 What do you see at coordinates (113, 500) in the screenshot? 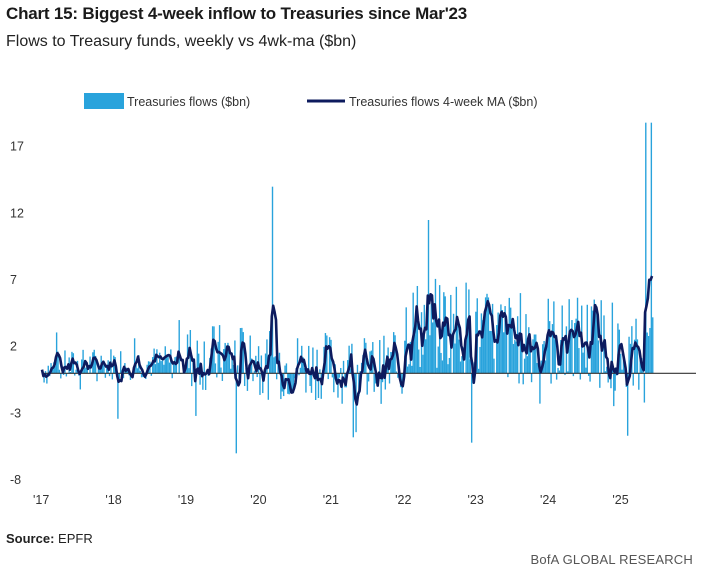
I see `x-tick-label: '18` at bounding box center [113, 500].